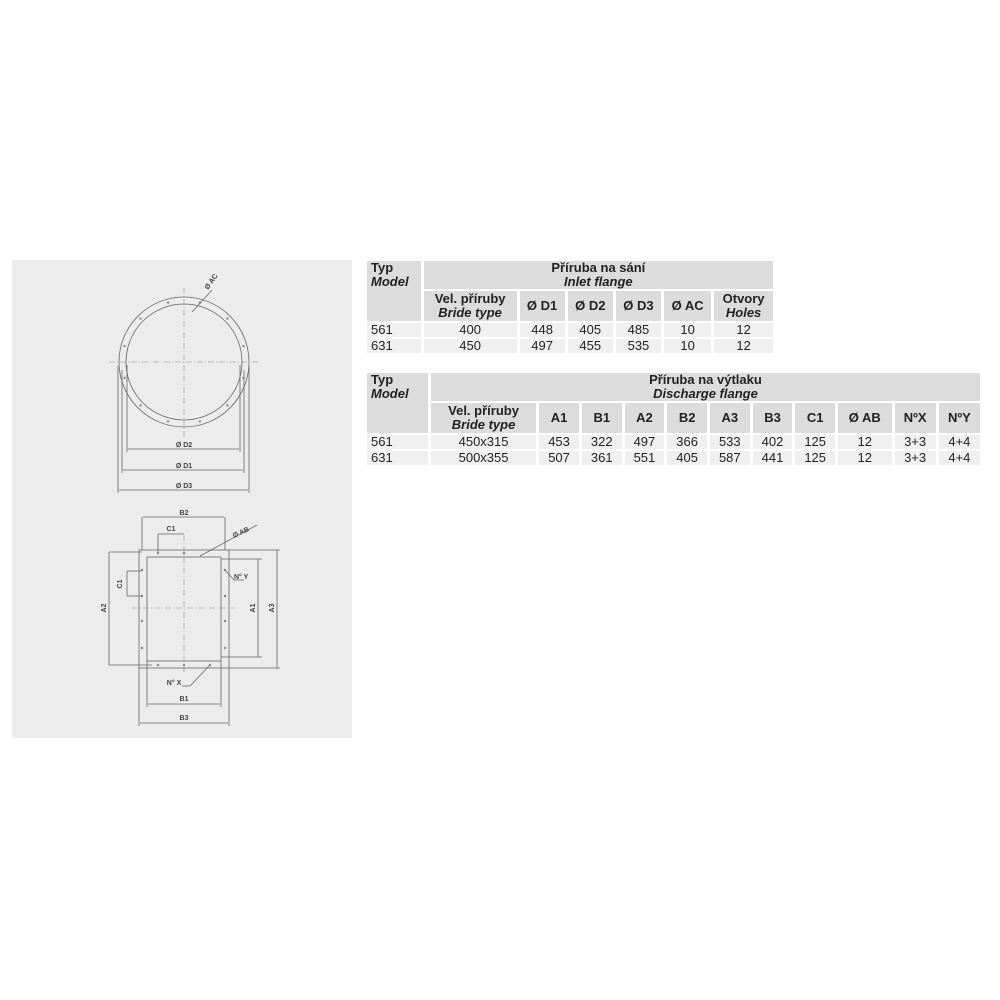 The image size is (1000, 1000). I want to click on a2-label: A2, so click(104, 607).